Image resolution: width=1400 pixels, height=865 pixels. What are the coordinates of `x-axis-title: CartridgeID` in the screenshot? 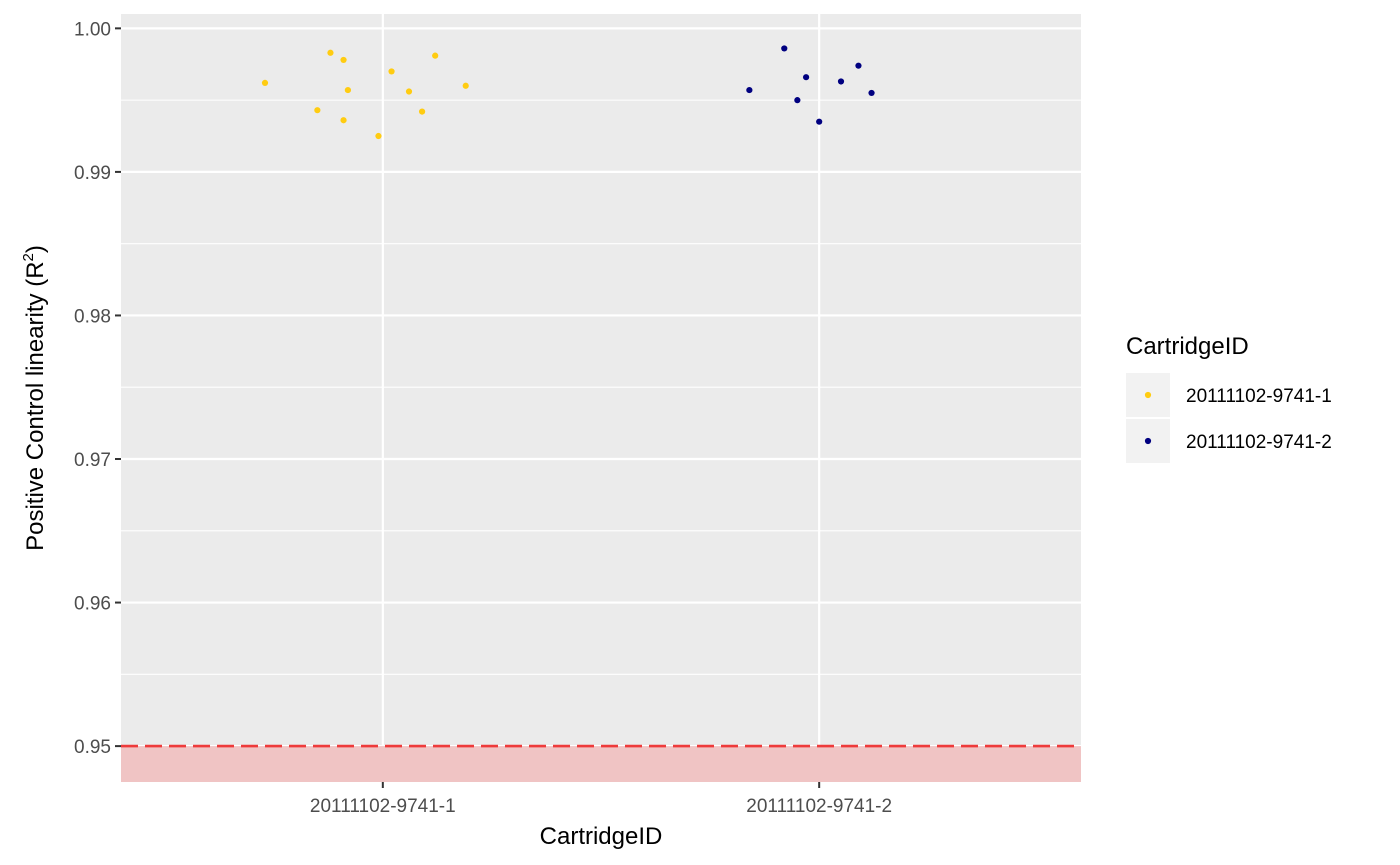 It's located at (601, 836).